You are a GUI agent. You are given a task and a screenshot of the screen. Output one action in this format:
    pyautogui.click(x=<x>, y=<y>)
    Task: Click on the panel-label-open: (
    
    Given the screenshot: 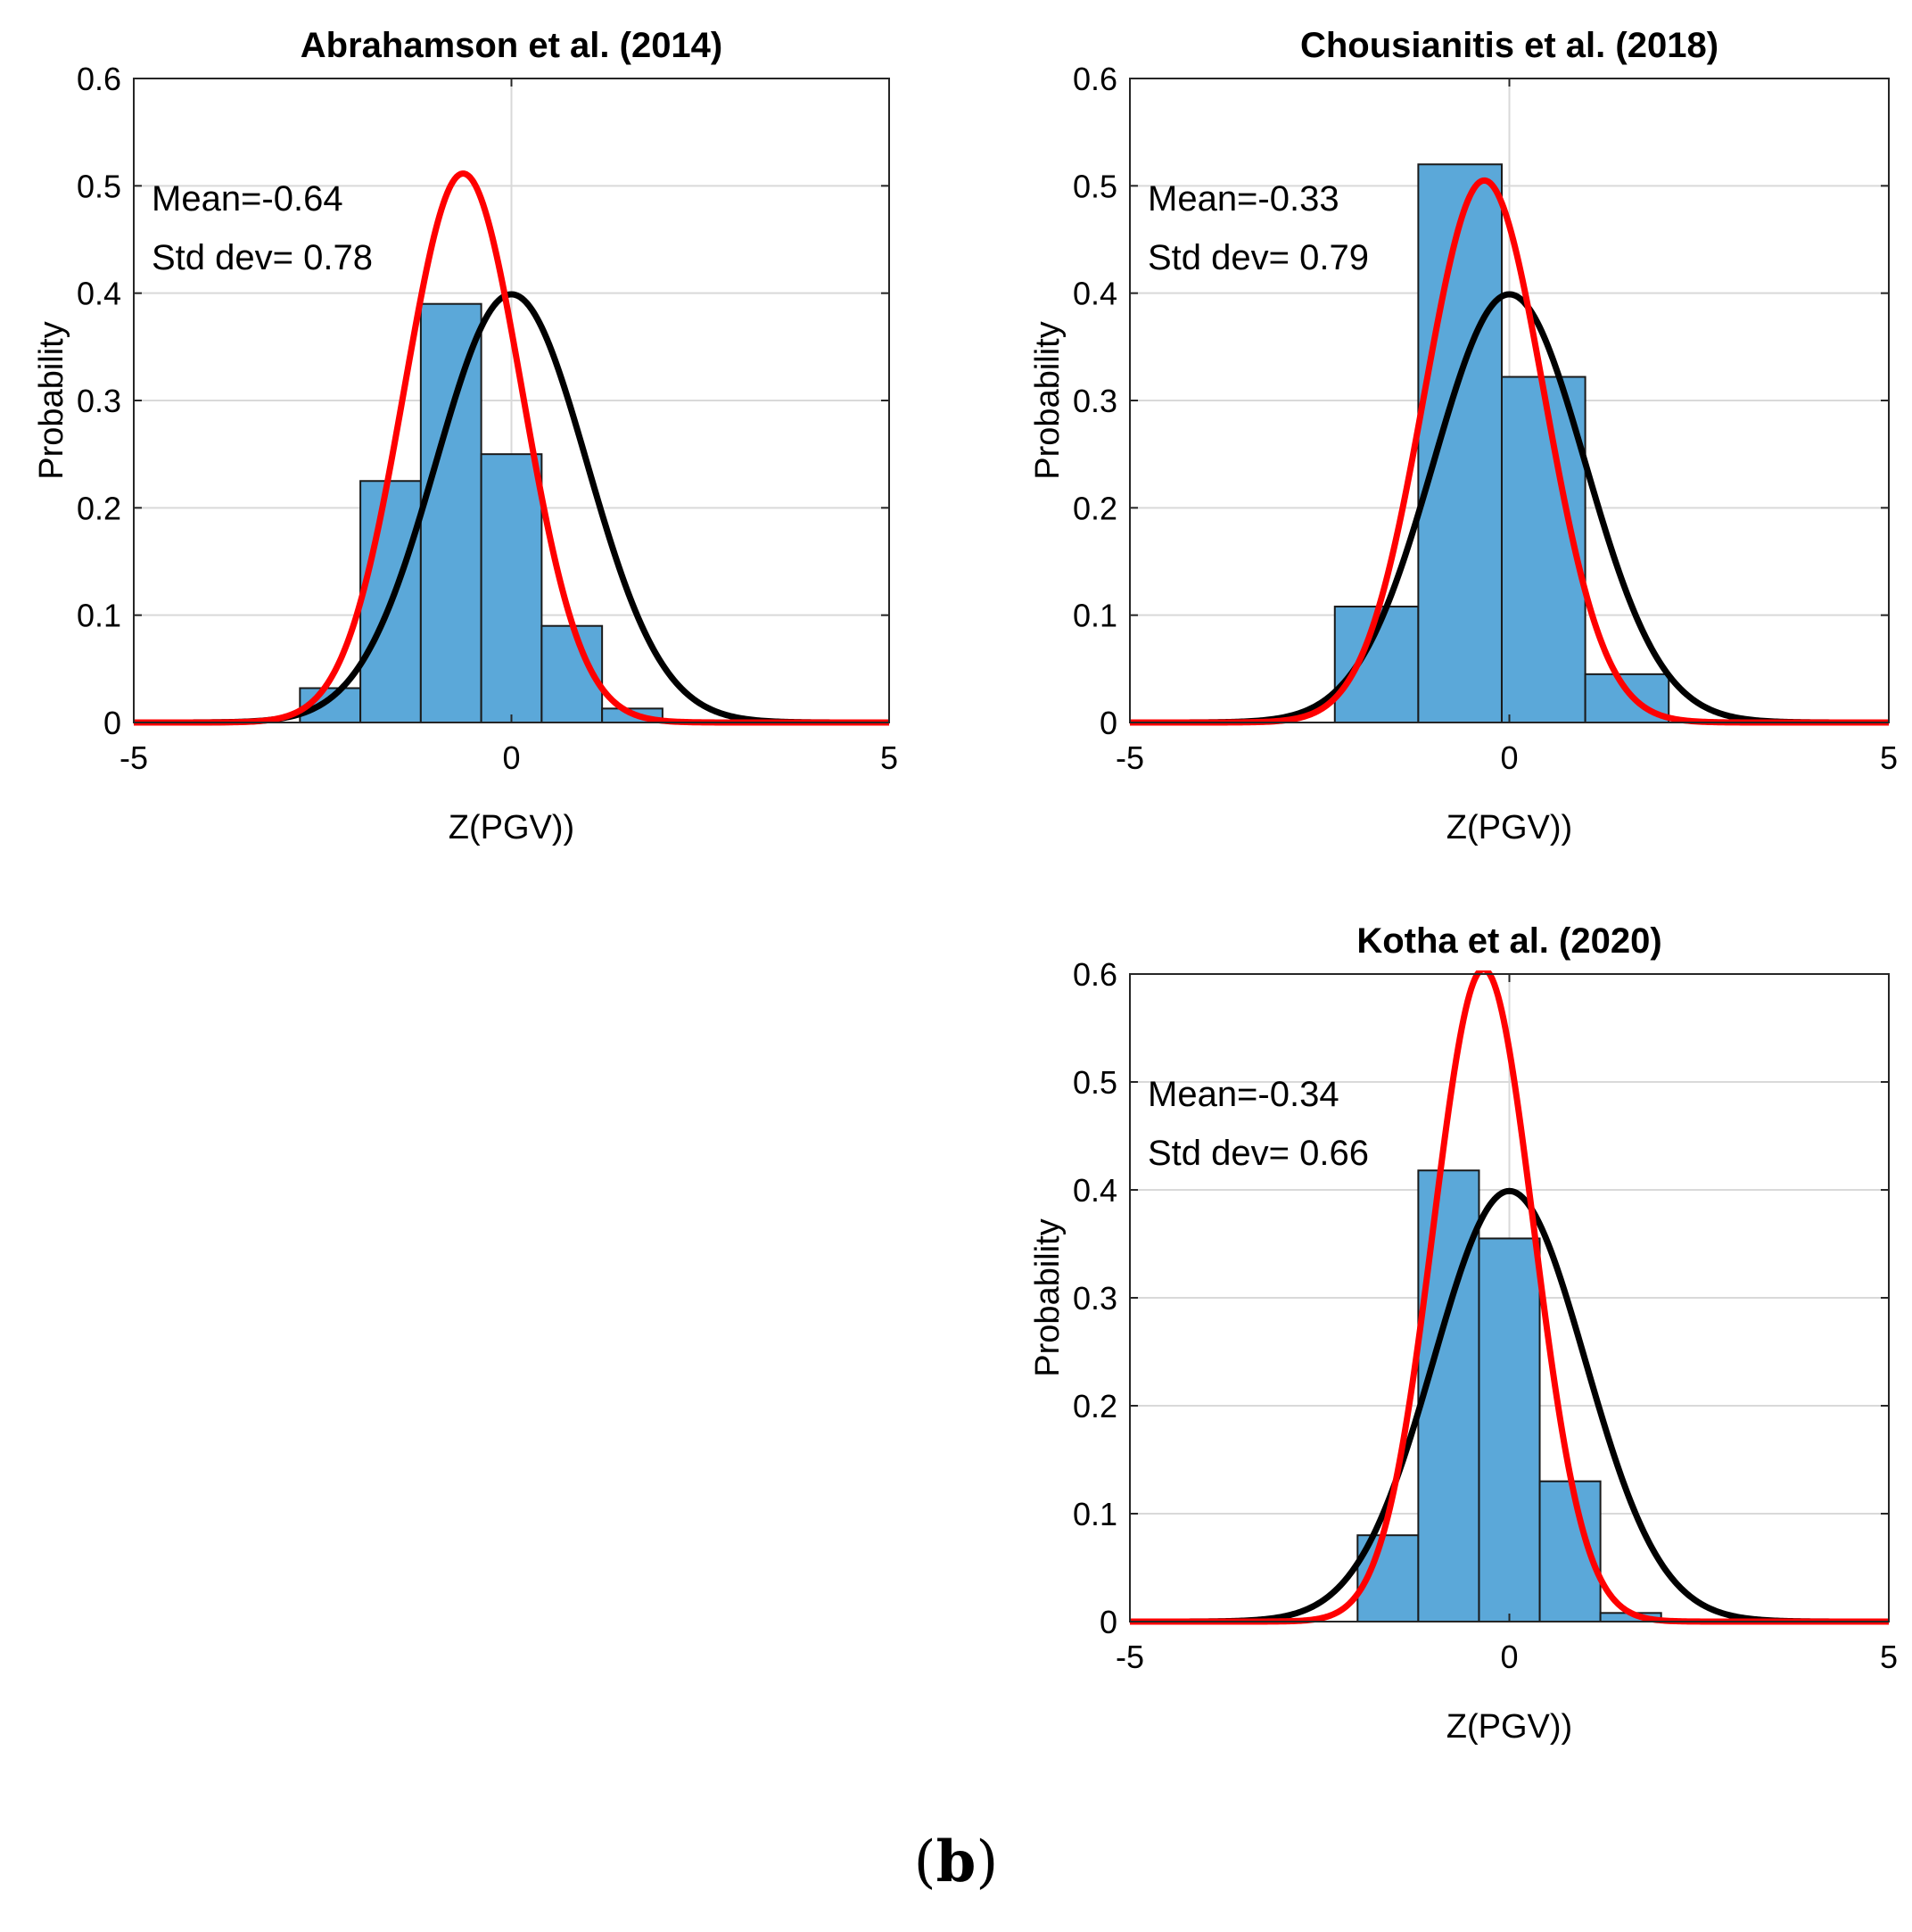 What is the action you would take?
    pyautogui.click(x=924, y=1862)
    